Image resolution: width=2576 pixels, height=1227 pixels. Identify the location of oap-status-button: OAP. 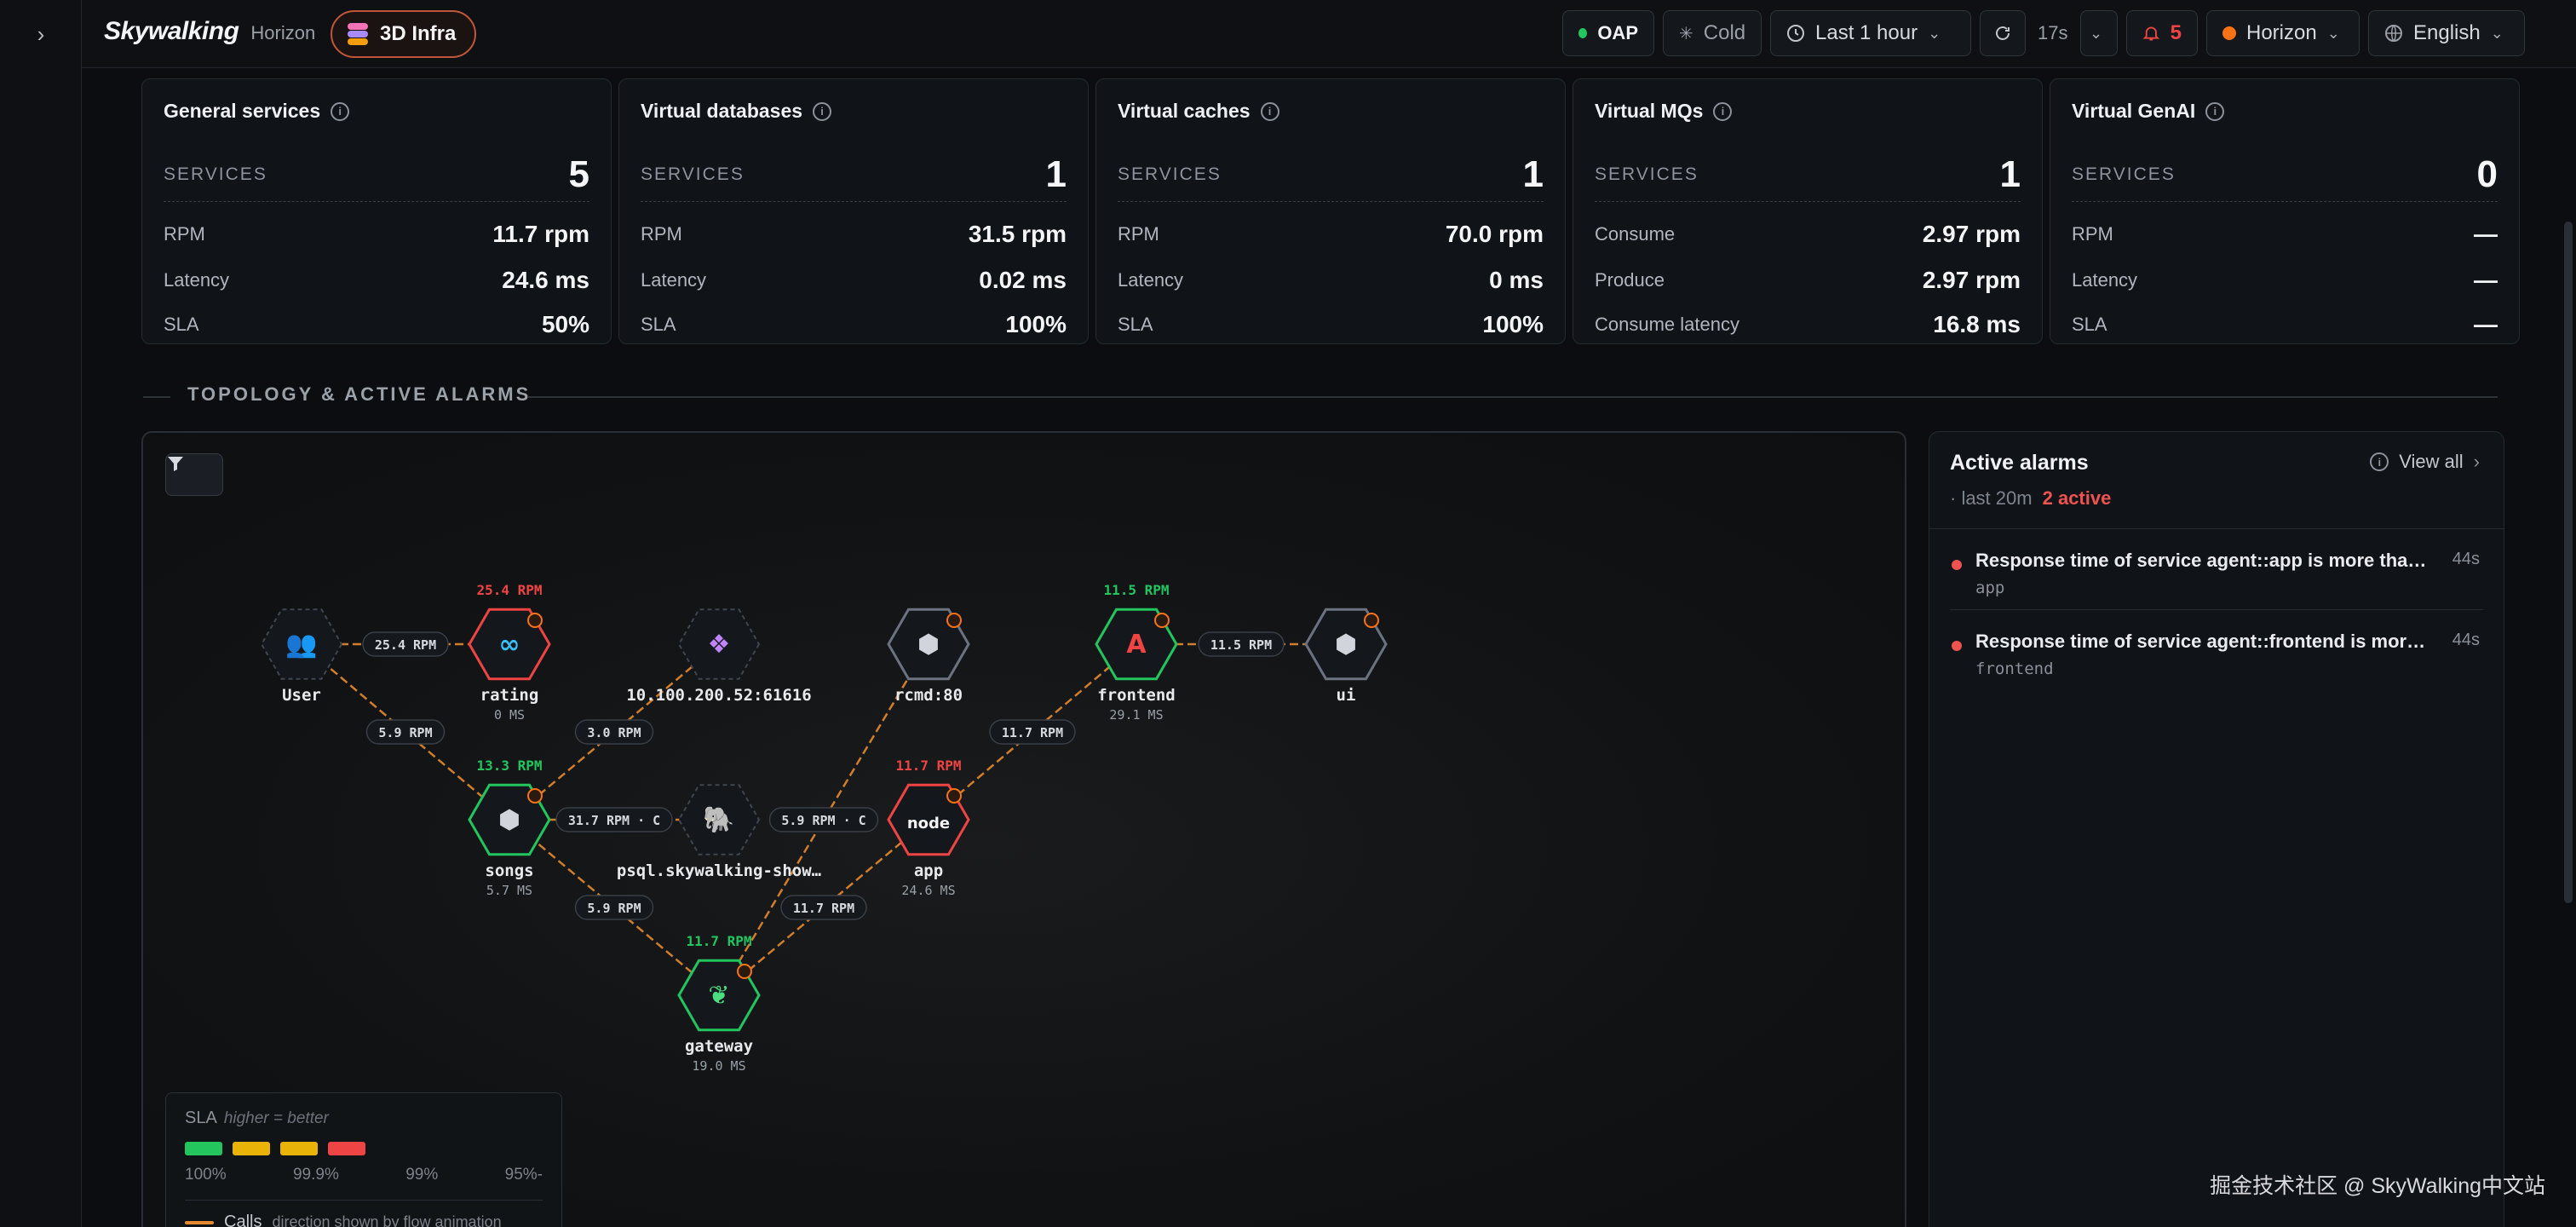
(1608, 33).